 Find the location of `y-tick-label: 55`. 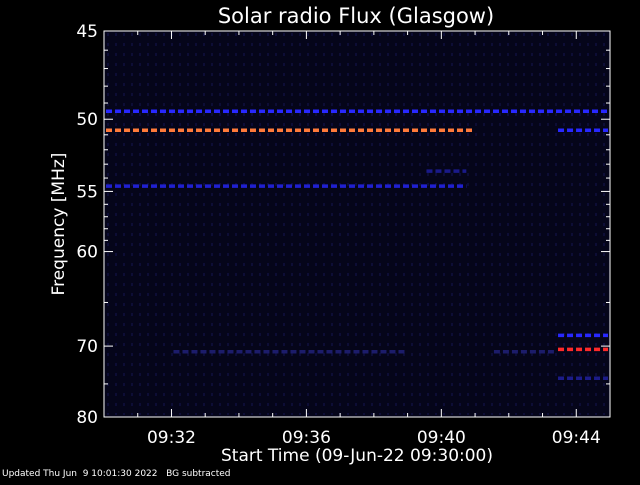

y-tick-label: 55 is located at coordinates (87, 192).